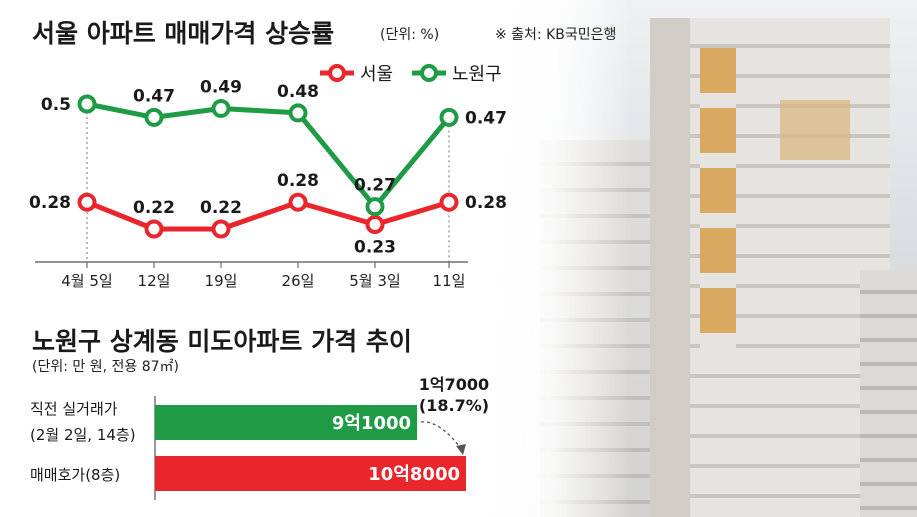 This screenshot has width=917, height=517. What do you see at coordinates (410, 35) in the screenshot?
I see `line-chart-unit: (단위: %)` at bounding box center [410, 35].